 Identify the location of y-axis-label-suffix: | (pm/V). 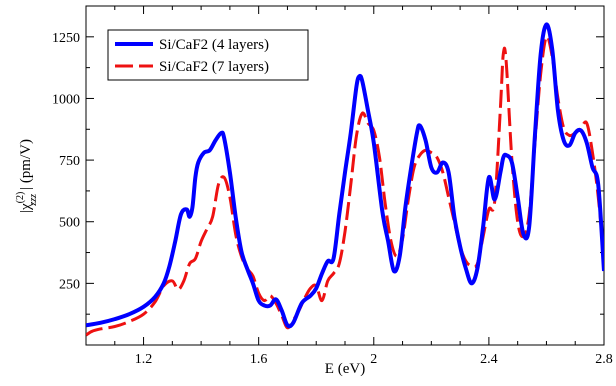
(26, 164).